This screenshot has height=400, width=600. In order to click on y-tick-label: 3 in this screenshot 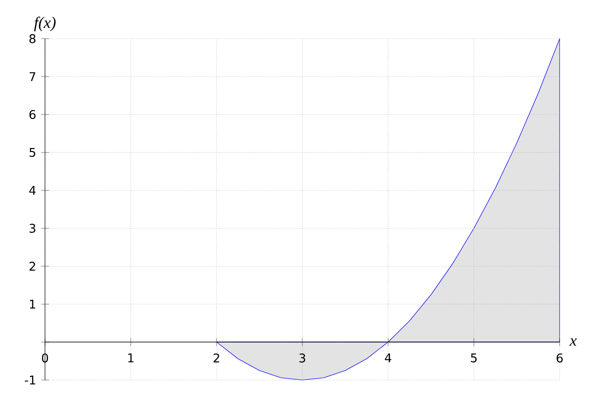, I will do `click(33, 228)`.